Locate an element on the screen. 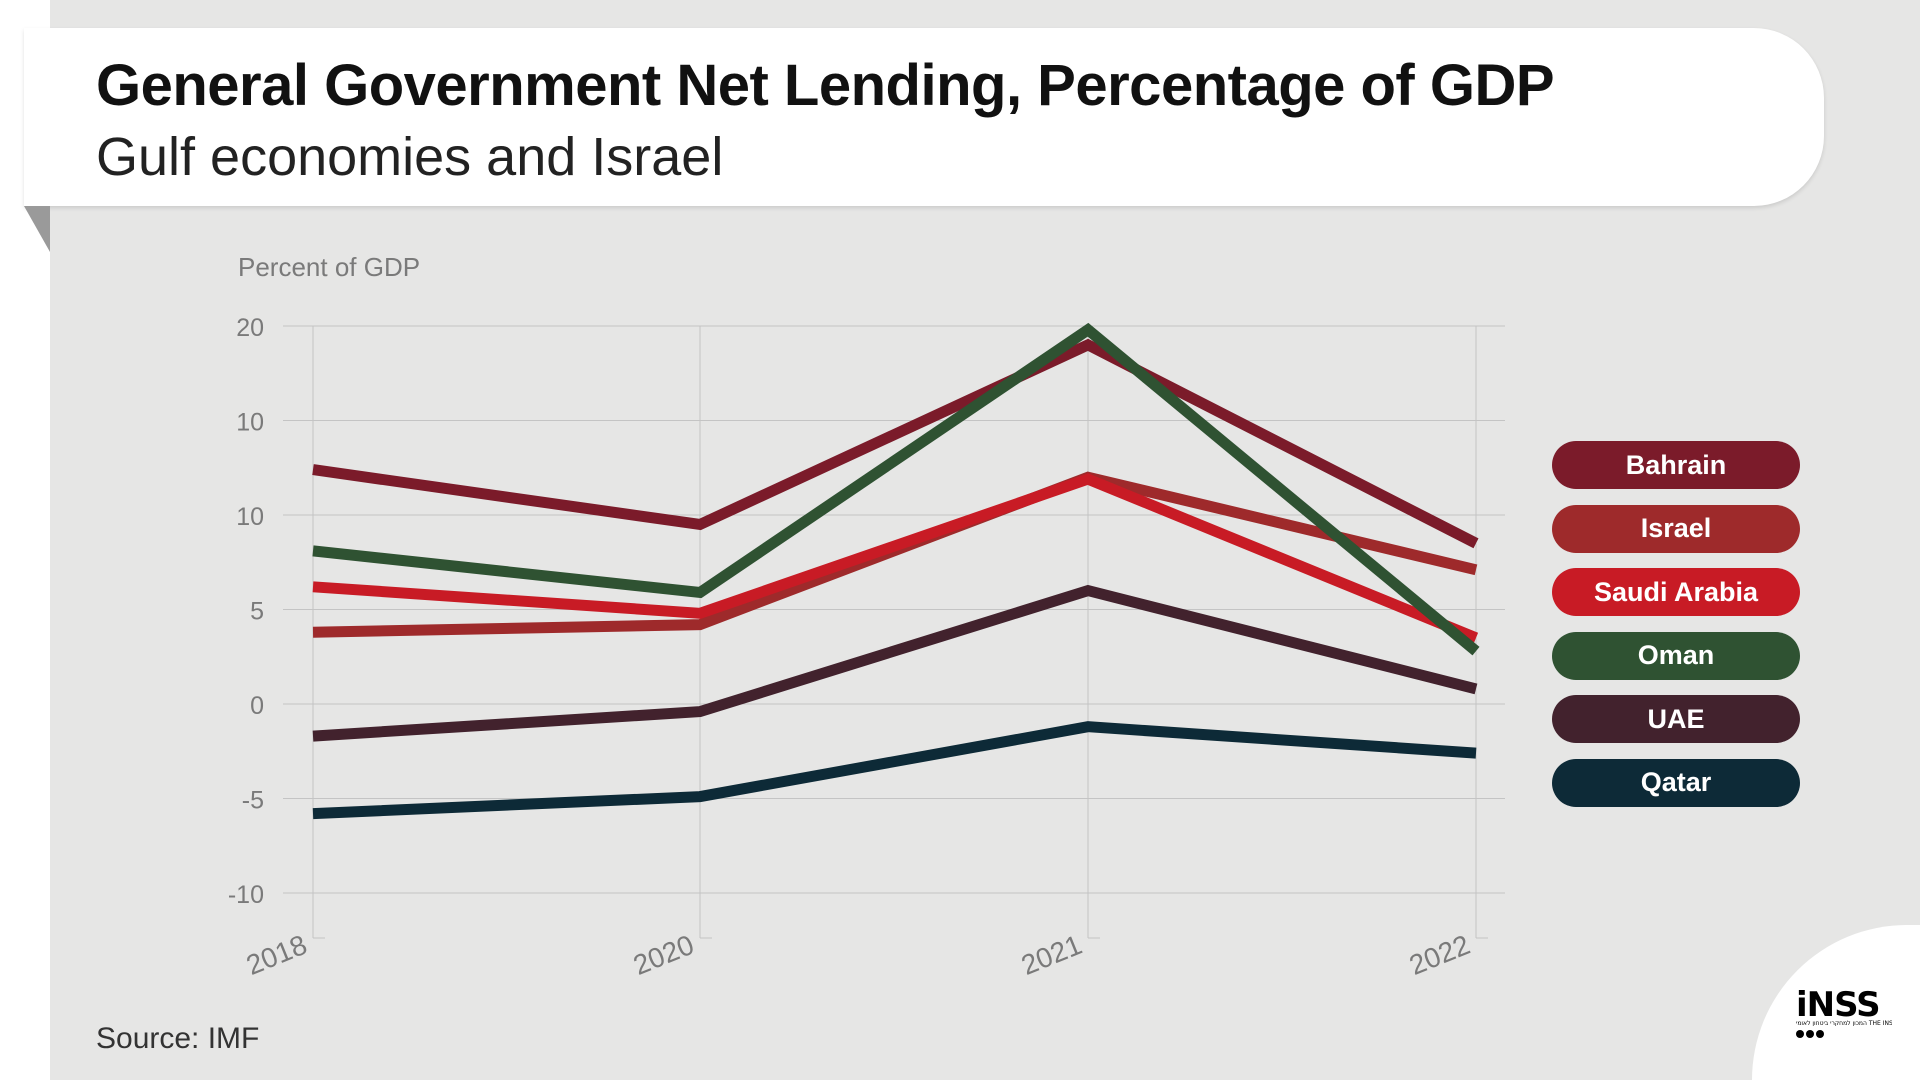  legend-item-israel: Israel is located at coordinates (1676, 528).